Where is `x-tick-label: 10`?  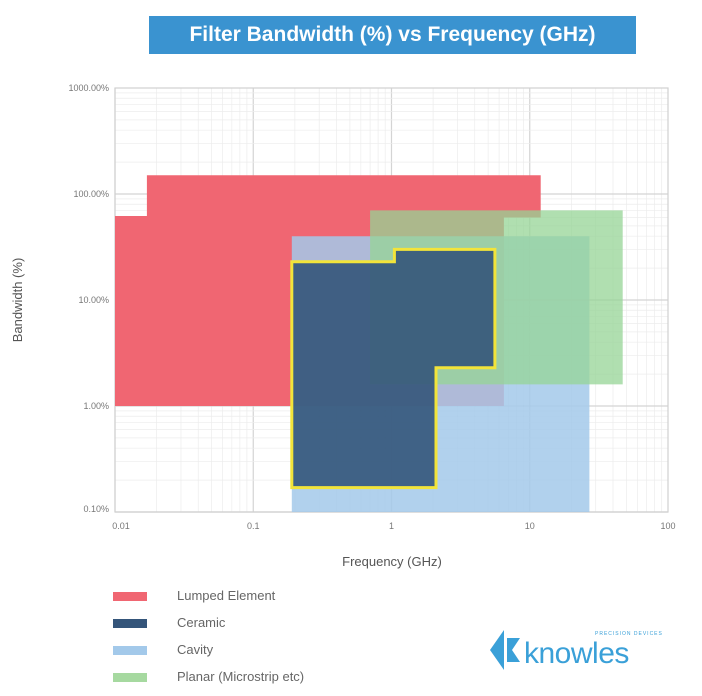
x-tick-label: 10 is located at coordinates (530, 526).